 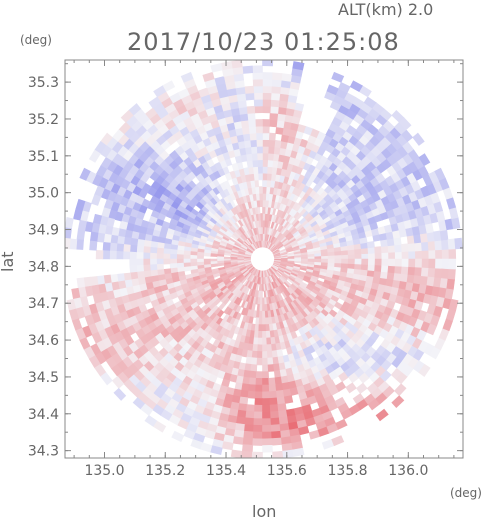 I want to click on y-tick-label: 34.7, so click(x=43, y=304).